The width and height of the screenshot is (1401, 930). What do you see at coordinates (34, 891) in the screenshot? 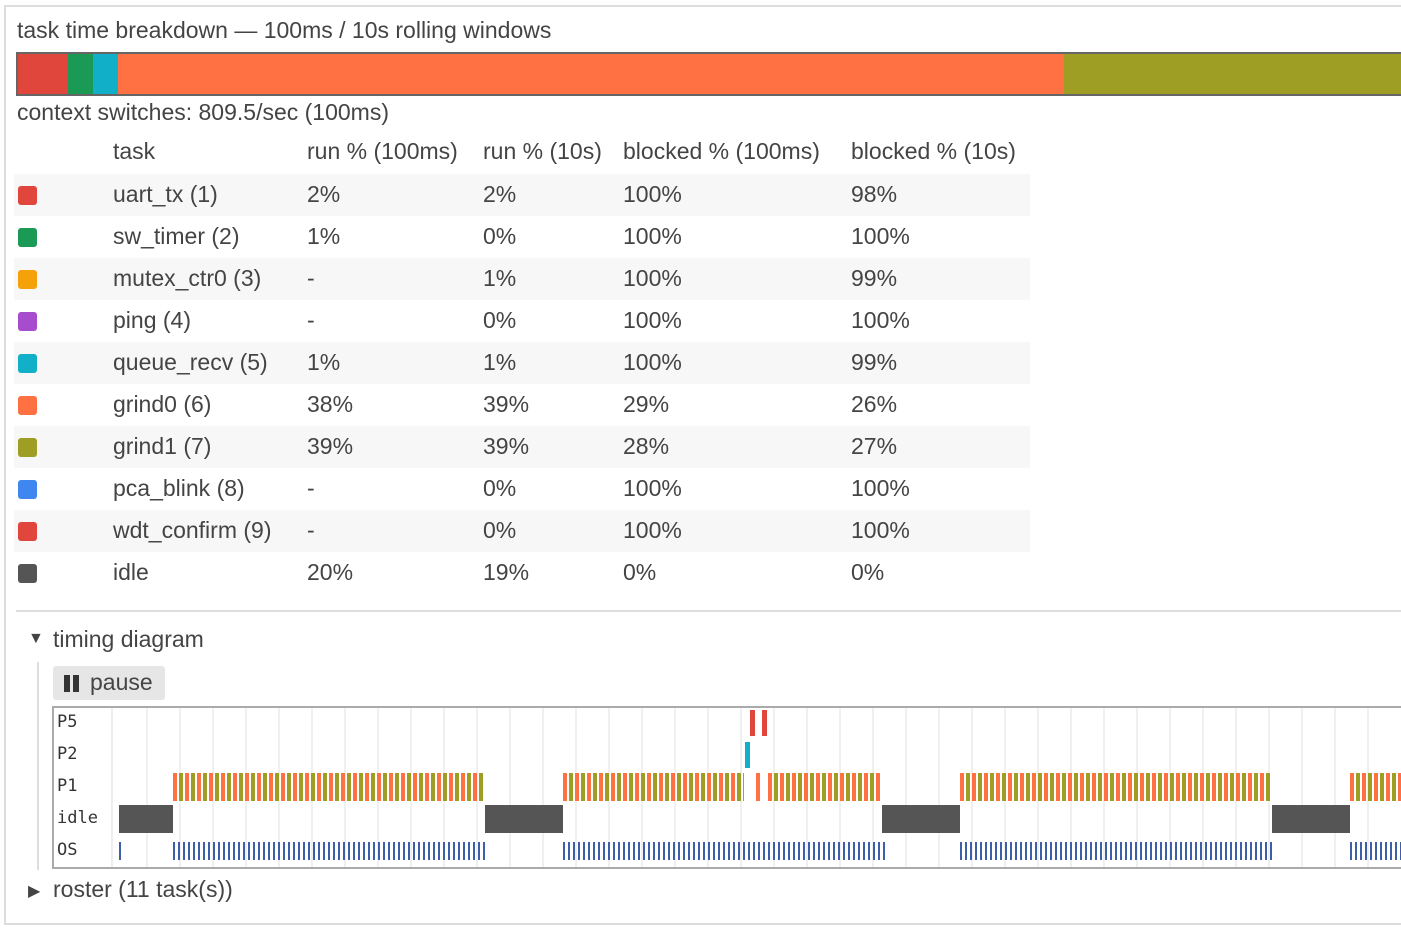
I see `expand-toggle: ▶` at bounding box center [34, 891].